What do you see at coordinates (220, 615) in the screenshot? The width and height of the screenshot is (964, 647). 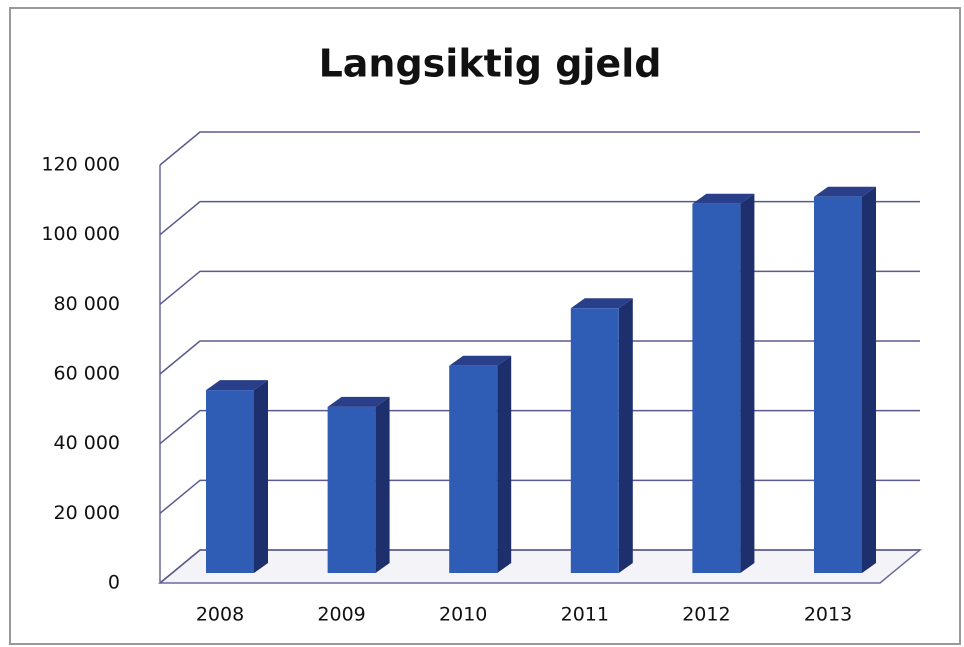 I see `x-tick-label: 2008` at bounding box center [220, 615].